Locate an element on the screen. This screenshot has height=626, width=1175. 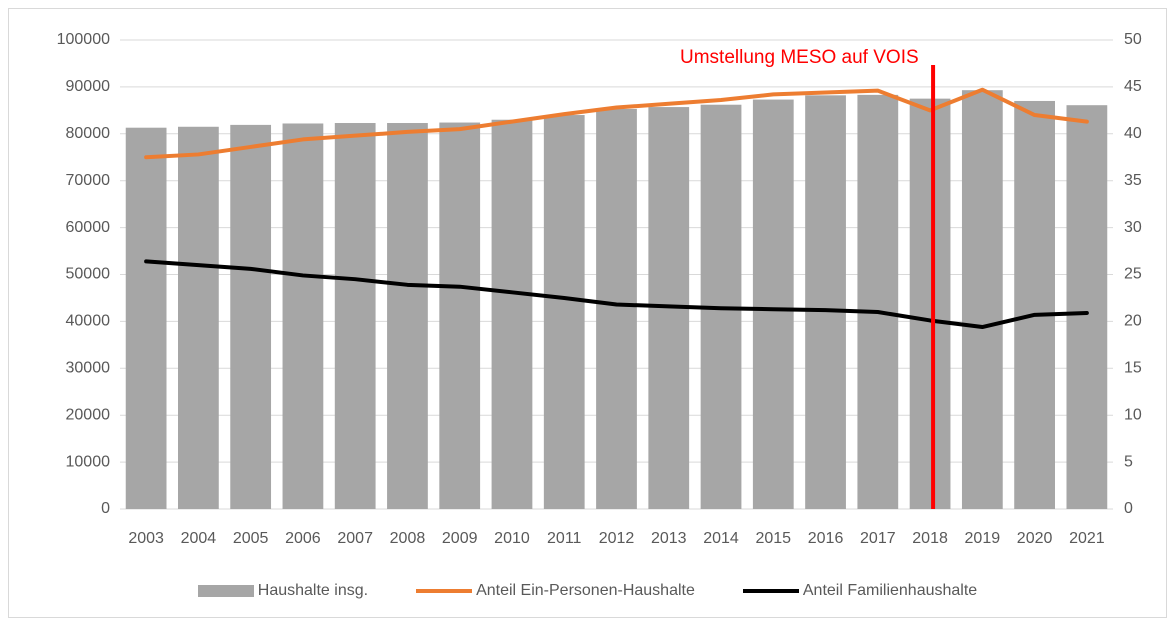
x-tick-label: 2007 is located at coordinates (355, 538).